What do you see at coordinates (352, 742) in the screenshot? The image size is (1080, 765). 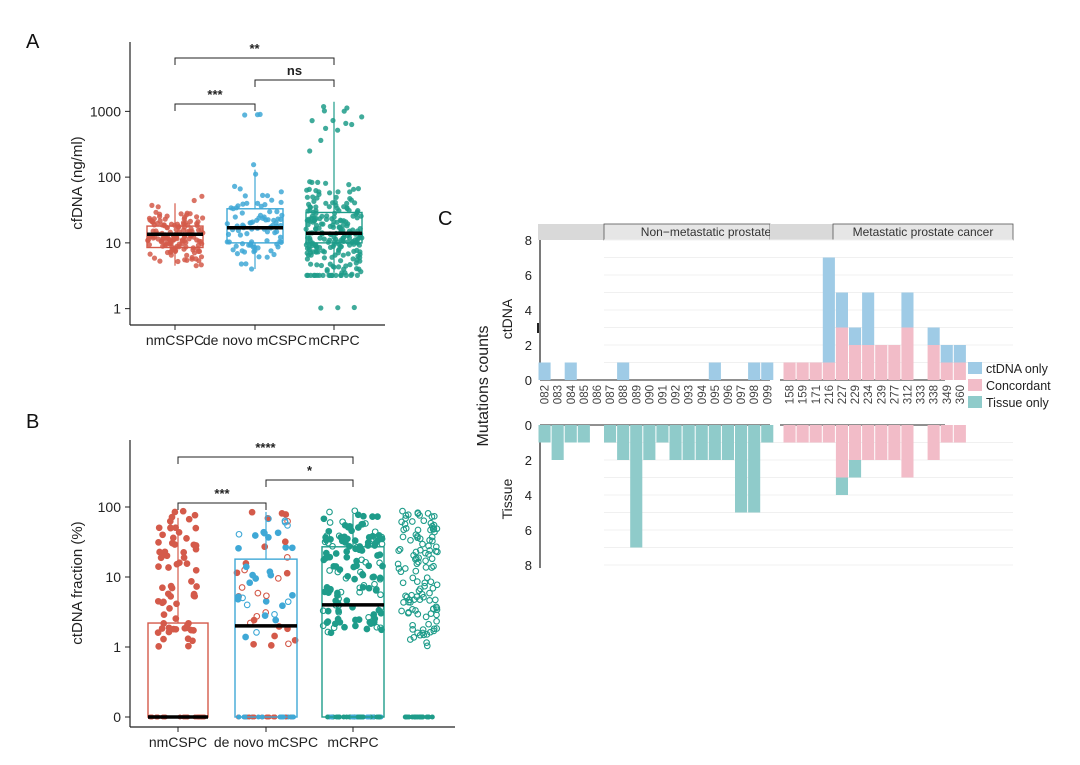 I see `b-x-tick-label: mCRPC` at bounding box center [352, 742].